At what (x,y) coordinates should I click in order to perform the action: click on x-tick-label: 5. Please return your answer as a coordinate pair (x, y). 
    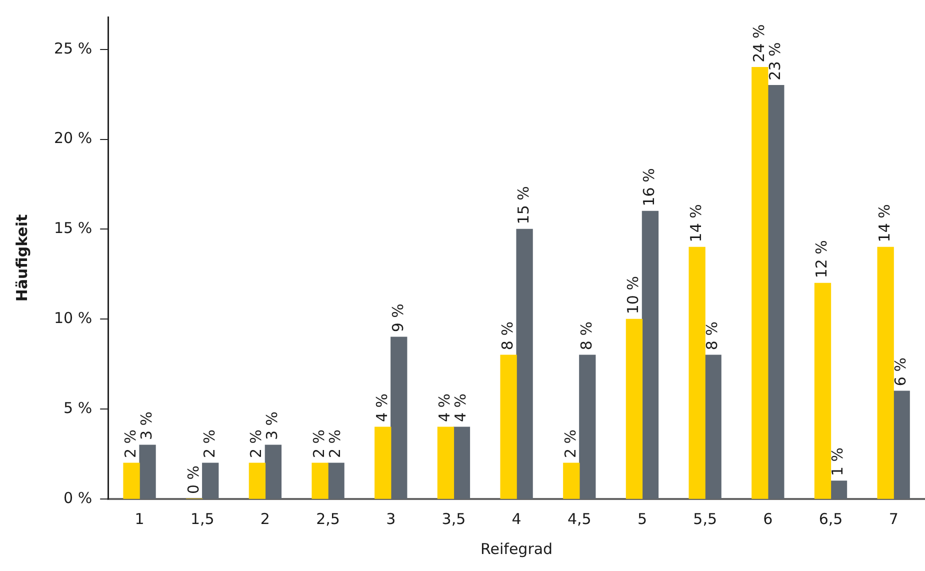
    Looking at the image, I should click on (642, 519).